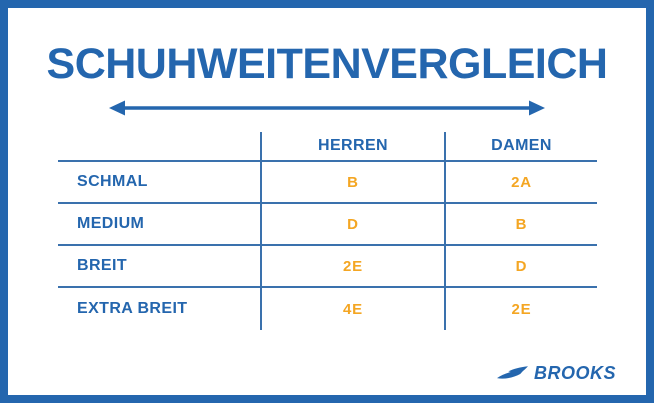 The image size is (654, 403). I want to click on row-label-medium: MEDIUM, so click(160, 225).